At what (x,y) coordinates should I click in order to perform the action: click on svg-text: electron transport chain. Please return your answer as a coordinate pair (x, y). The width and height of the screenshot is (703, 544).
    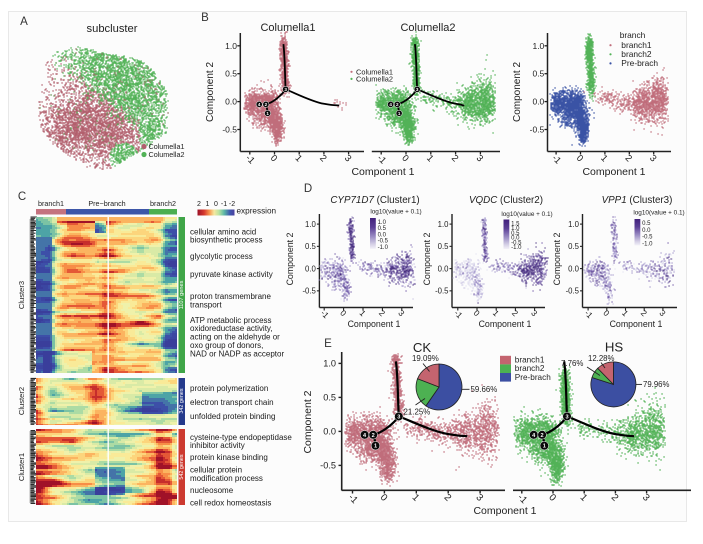
    Looking at the image, I should click on (232, 402).